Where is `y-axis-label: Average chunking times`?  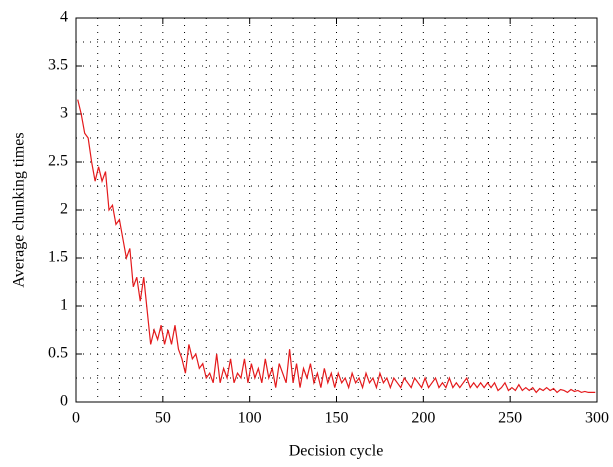 y-axis-label: Average chunking times is located at coordinates (19, 209).